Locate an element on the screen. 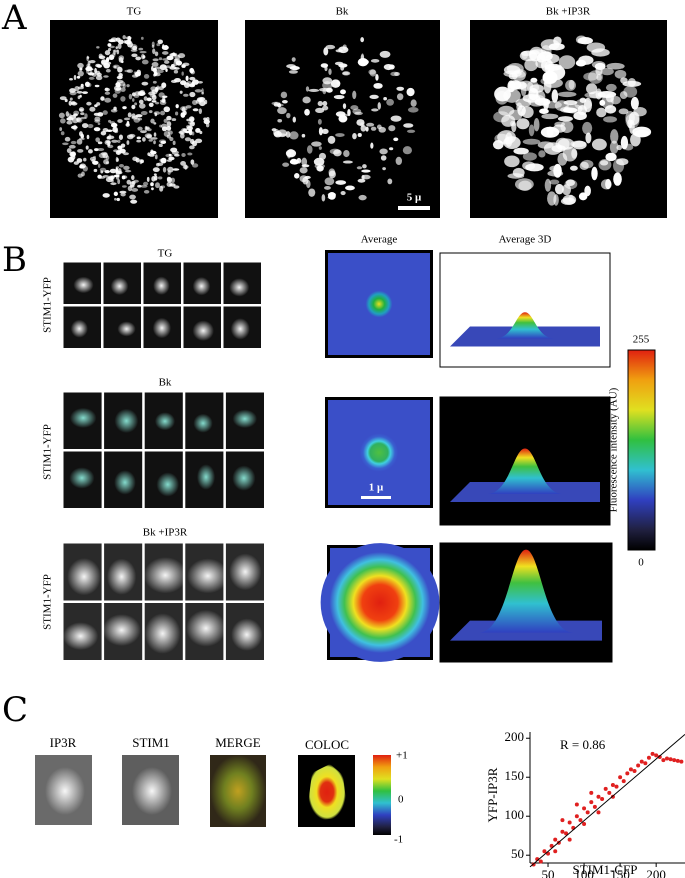 The image size is (685, 878). colorbar-label: Fluorescence intensity (AU) is located at coordinates (614, 449).